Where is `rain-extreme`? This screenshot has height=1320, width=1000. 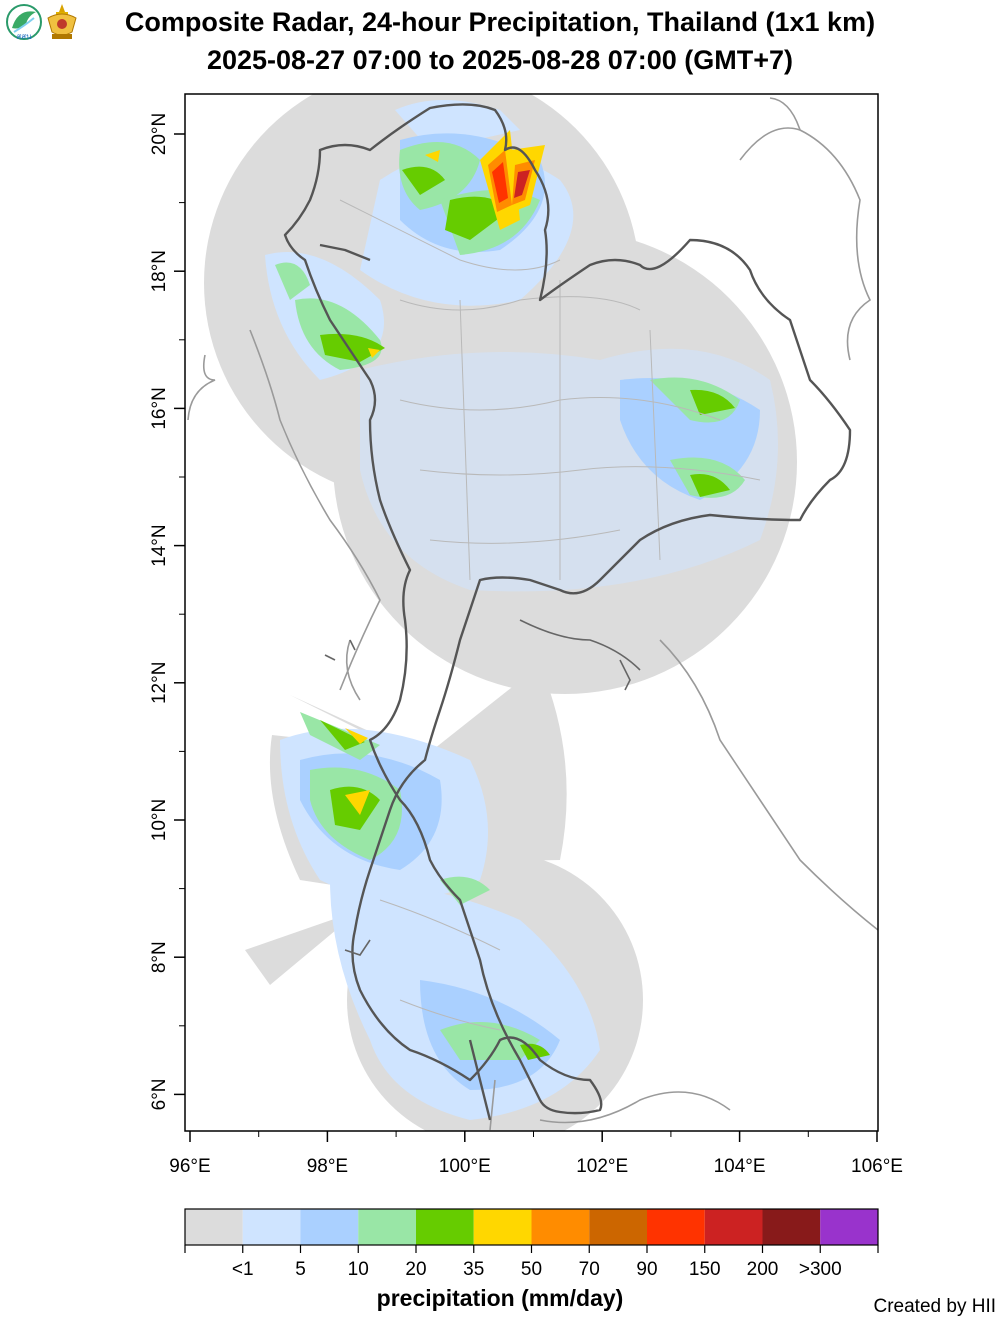
rain-extreme is located at coordinates (445, 472).